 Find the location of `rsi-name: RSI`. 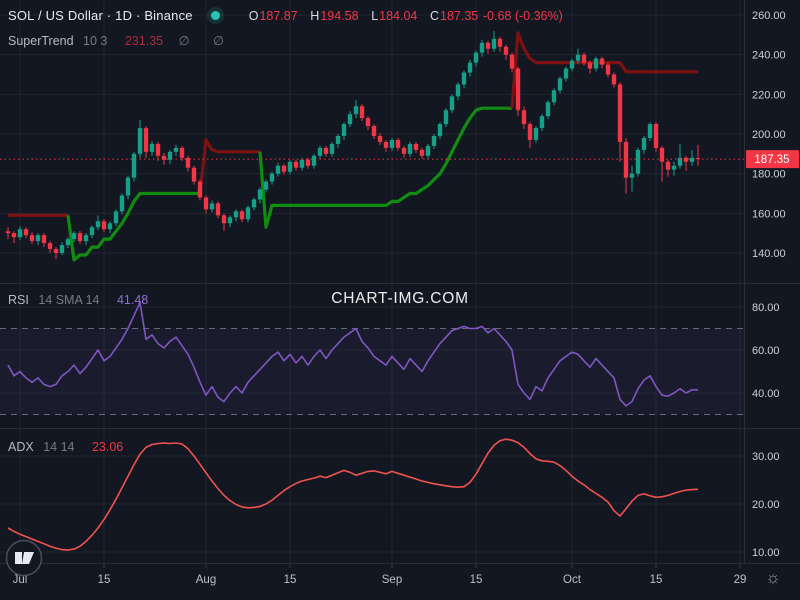

rsi-name: RSI is located at coordinates (18, 300).